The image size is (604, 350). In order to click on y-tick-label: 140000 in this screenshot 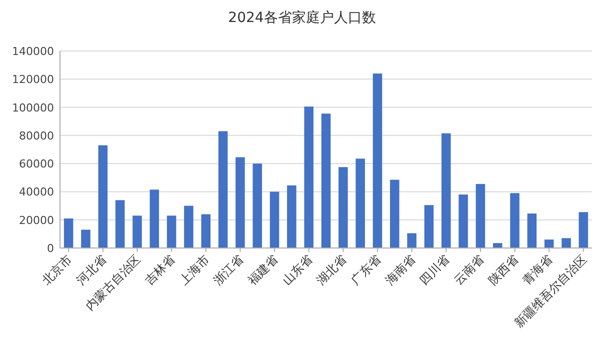, I will do `click(33, 51)`.